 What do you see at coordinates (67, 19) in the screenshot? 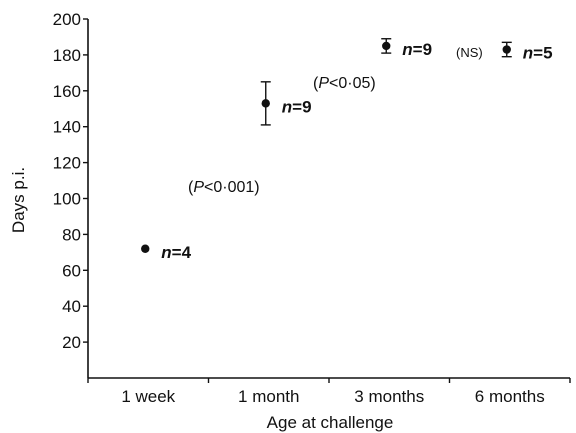
I see `y-tick-label: 200` at bounding box center [67, 19].